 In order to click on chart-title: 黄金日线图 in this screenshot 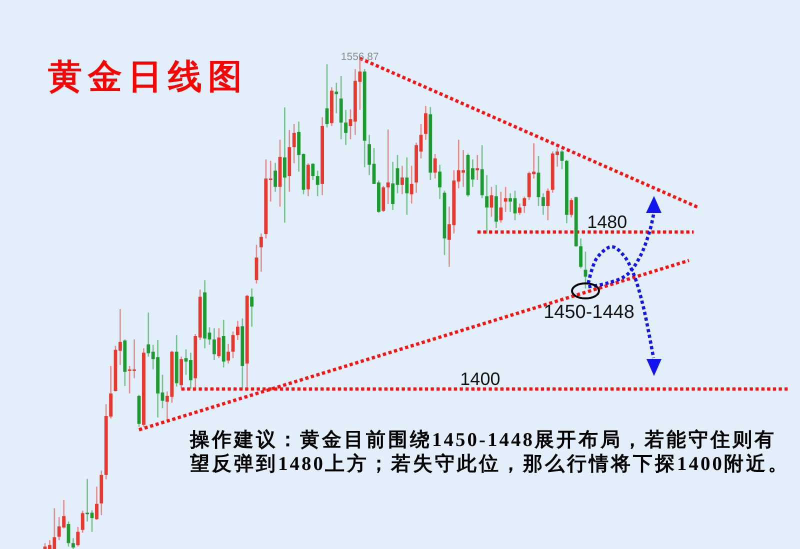, I will do `click(148, 77)`.